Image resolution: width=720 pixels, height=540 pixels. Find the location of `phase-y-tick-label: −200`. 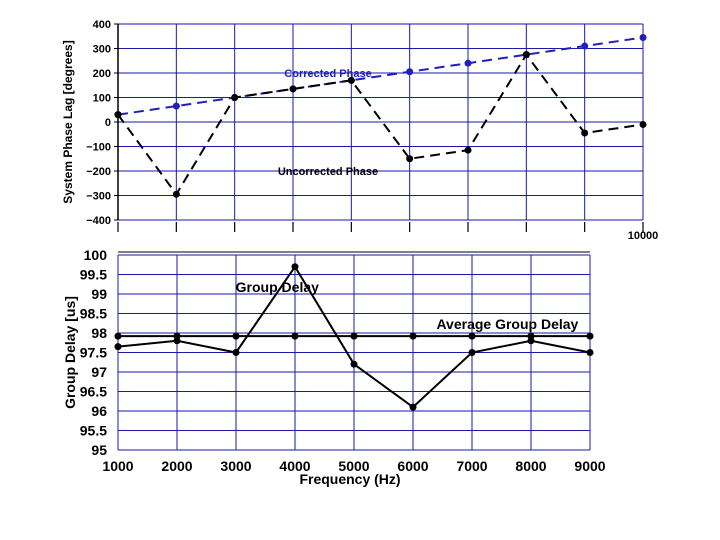

phase-y-tick-label: −200 is located at coordinates (98, 172).